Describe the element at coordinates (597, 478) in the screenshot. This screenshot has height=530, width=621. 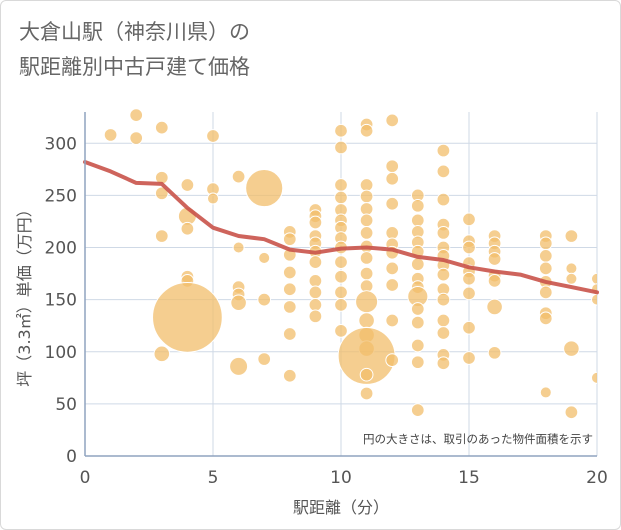
I see `x-tick-label: 20` at that location.